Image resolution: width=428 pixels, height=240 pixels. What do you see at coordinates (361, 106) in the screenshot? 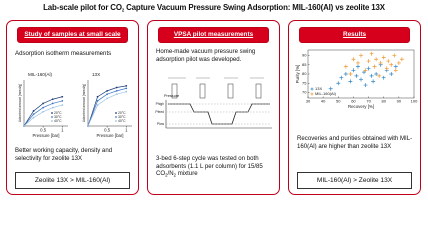
I see `x-axis-label: Recovery [%]` at bounding box center [361, 106].